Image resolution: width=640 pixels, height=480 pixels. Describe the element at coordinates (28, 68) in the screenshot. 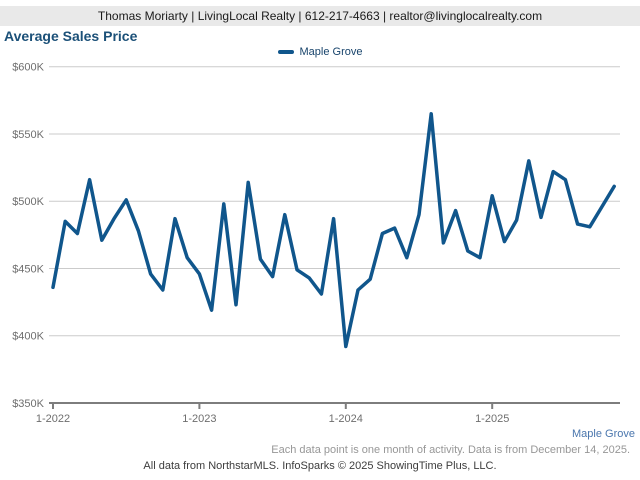

I see `svg-text: $600K` at that location.